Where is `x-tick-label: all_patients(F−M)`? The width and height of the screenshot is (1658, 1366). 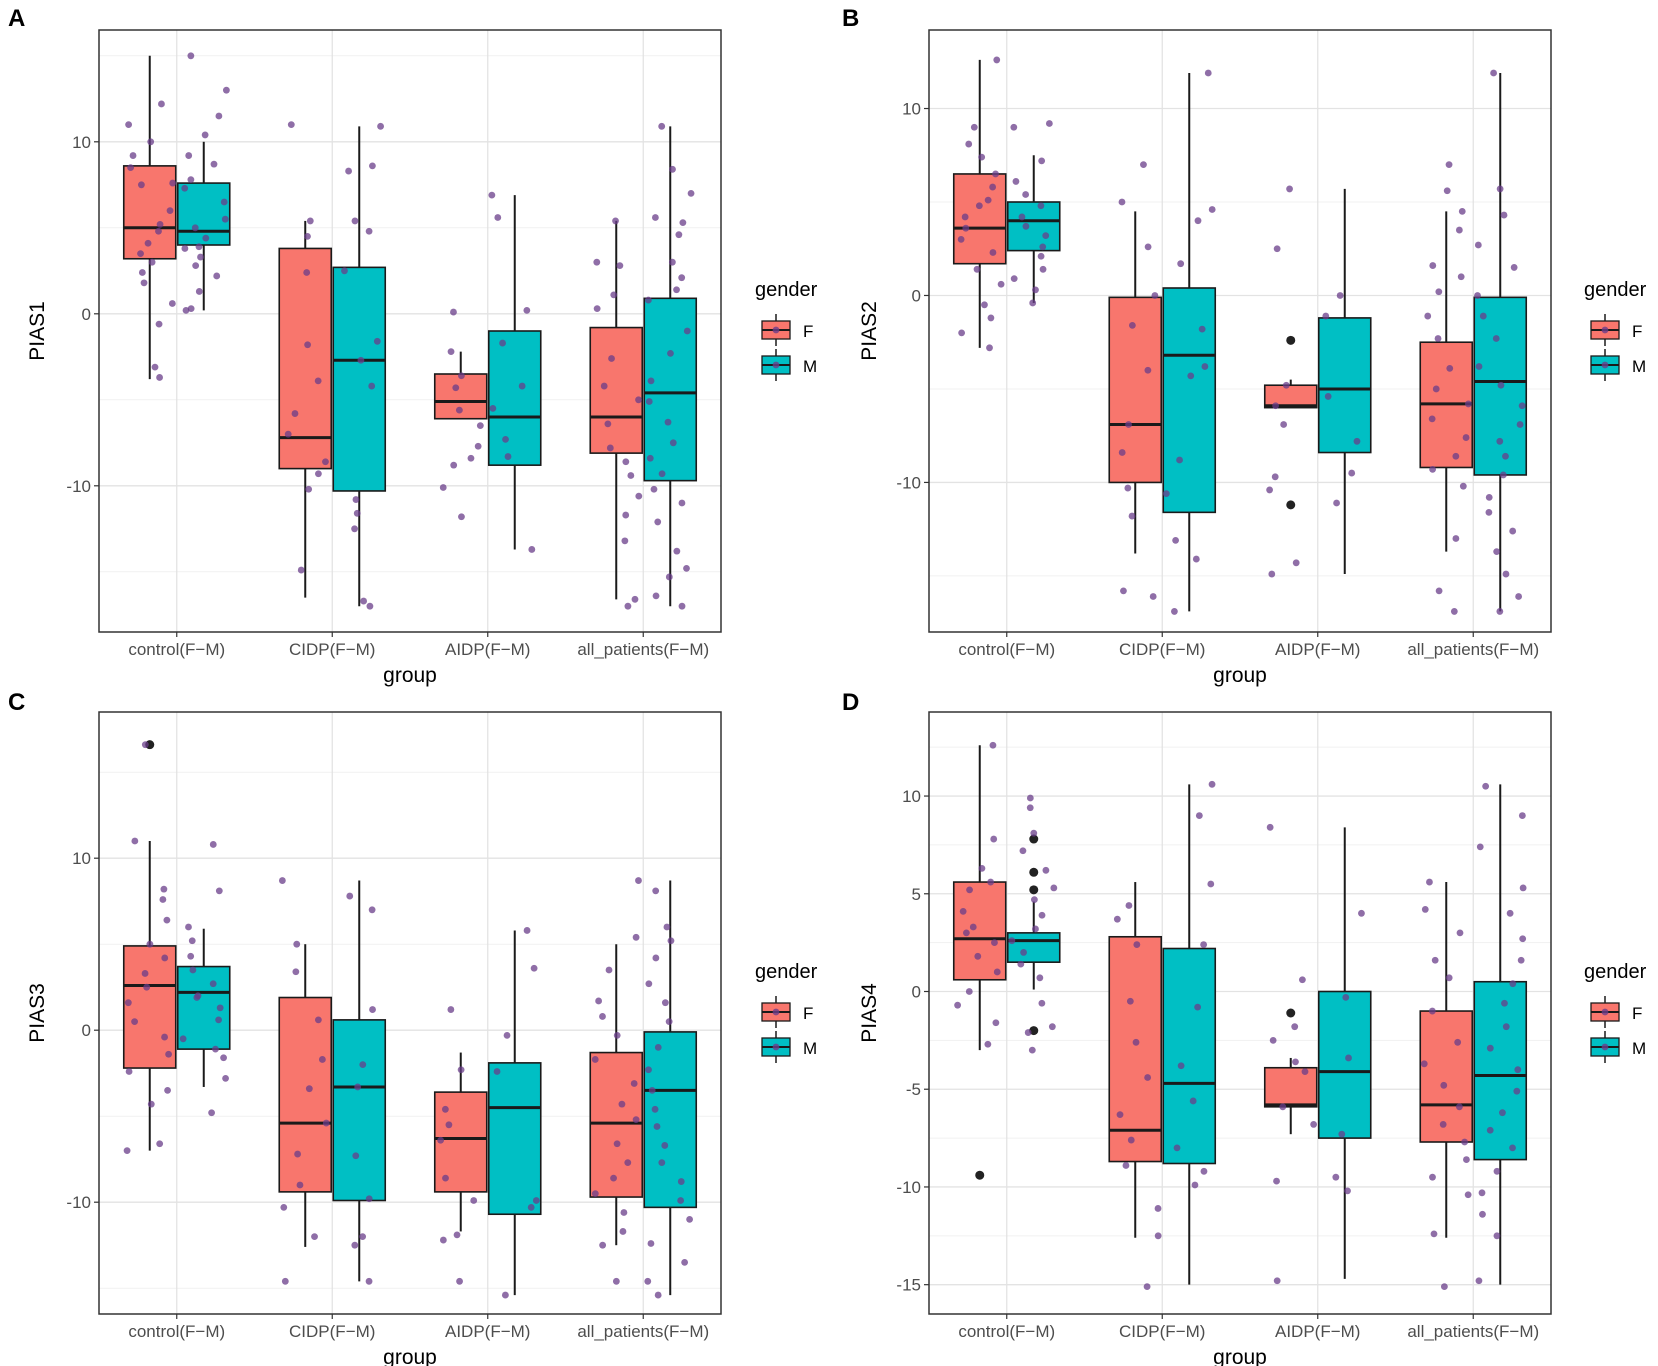 x-tick-label: all_patients(F−M) is located at coordinates (643, 649).